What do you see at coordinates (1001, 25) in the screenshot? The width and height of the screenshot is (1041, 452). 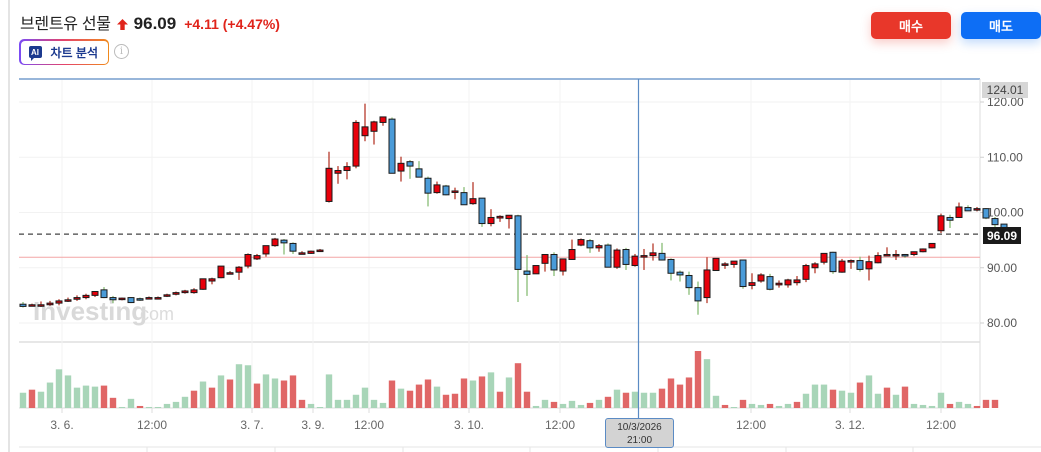 I see `sell-button: 매도` at bounding box center [1001, 25].